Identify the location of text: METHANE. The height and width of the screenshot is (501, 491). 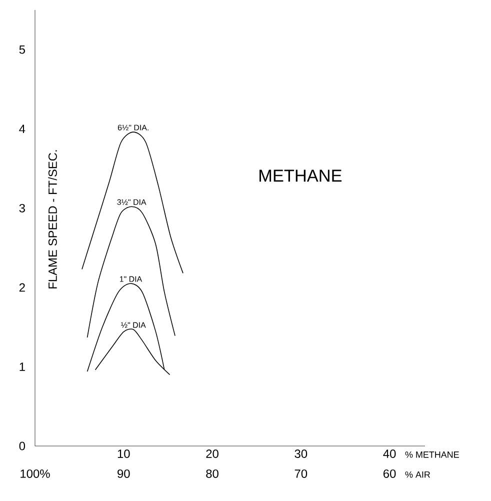
(301, 176).